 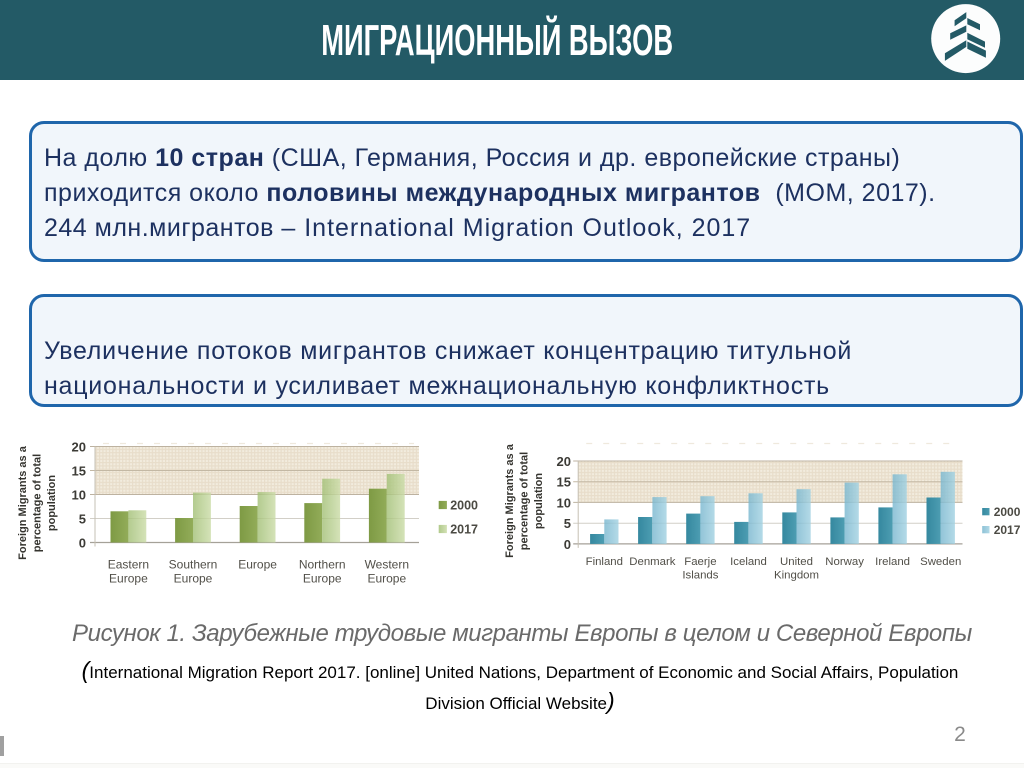 I want to click on svg-text: Kingdom, so click(x=796, y=576).